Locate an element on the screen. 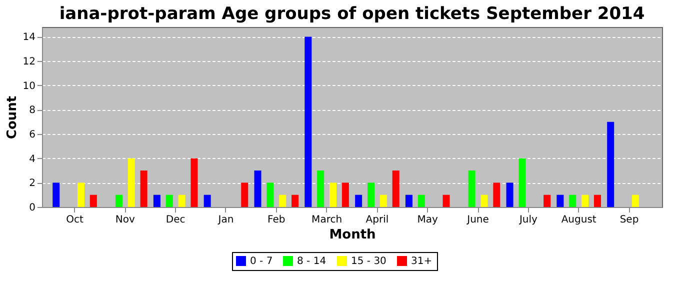  y-tick-label: 0 is located at coordinates (32, 208).